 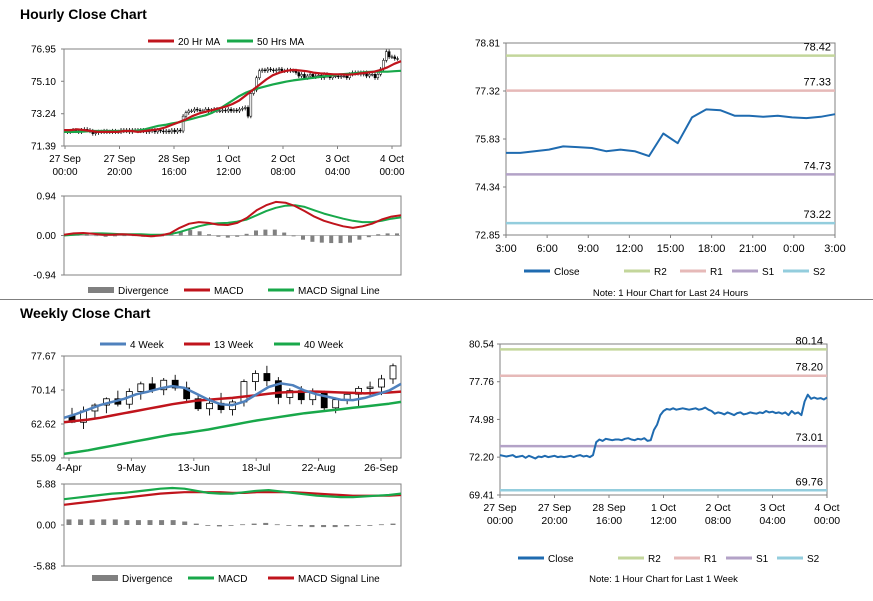 I want to click on hourly_pivot-legend-s2-label: S2, so click(x=819, y=272).